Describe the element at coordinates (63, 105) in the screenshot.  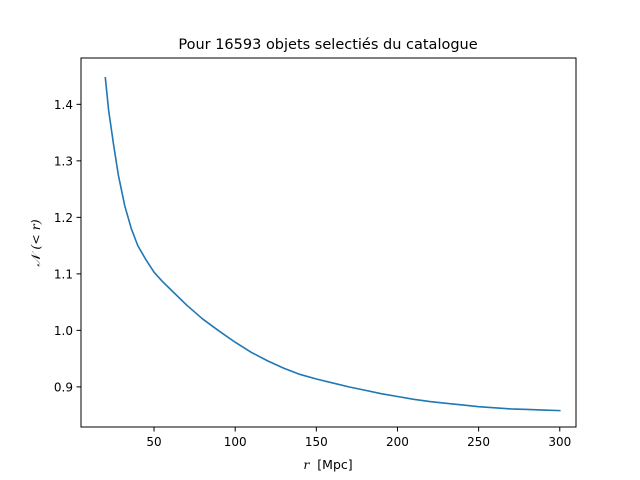
I see `y-tick-label-5: 1.4` at that location.